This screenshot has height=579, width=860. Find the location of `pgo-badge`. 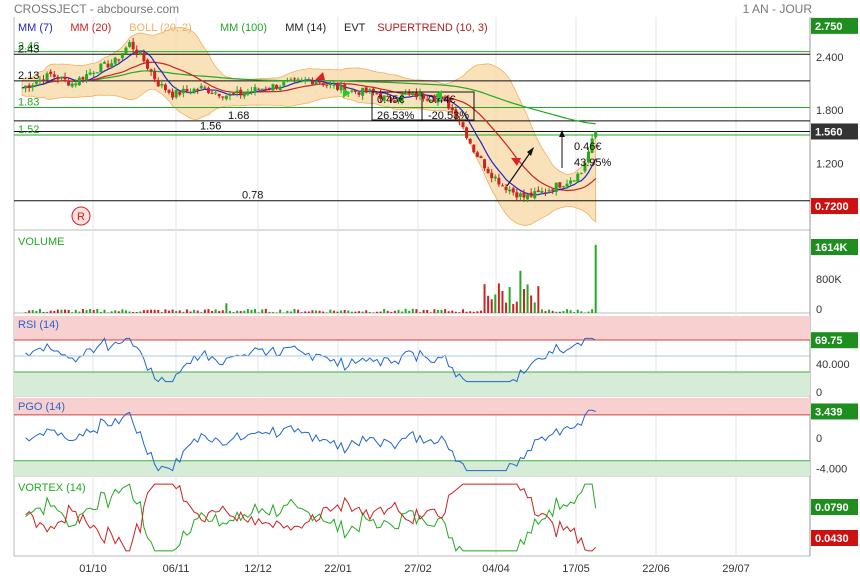

pgo-badge is located at coordinates (834, 411).